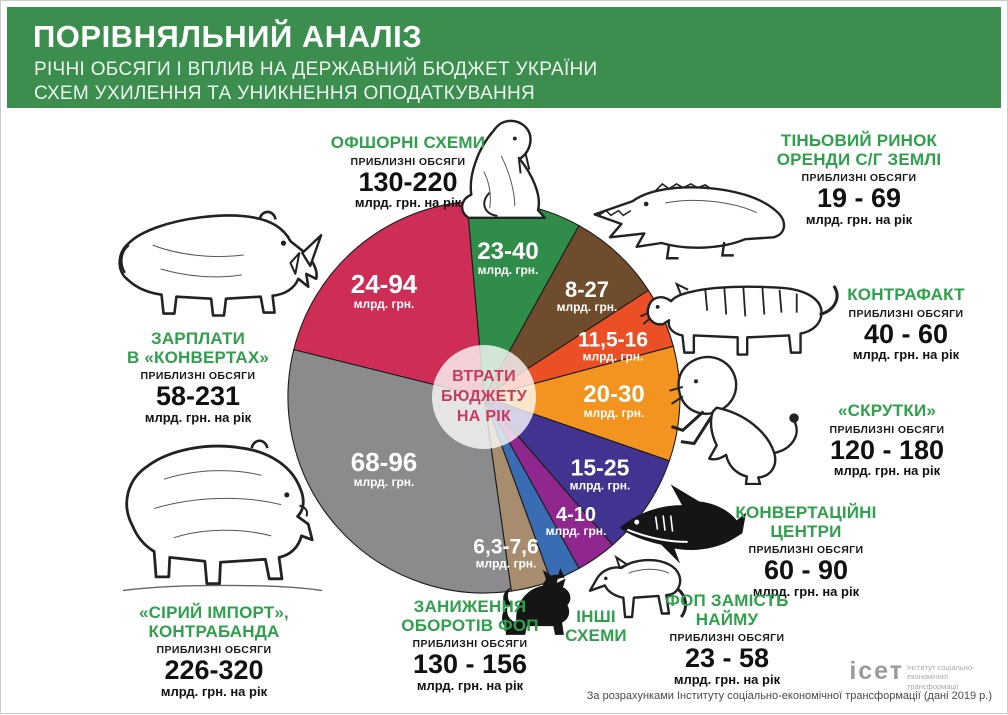  What do you see at coordinates (214, 670) in the screenshot?
I see `volume-range: 226-320` at bounding box center [214, 670].